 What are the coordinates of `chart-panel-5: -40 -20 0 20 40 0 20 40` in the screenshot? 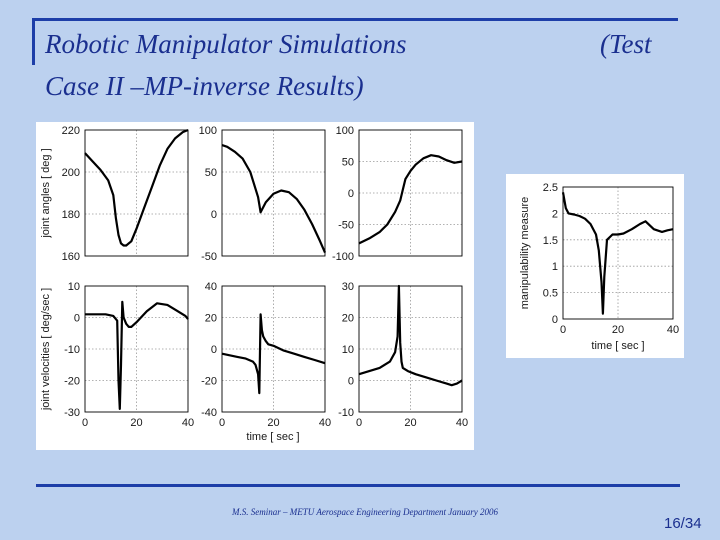 It's located at (266, 355).